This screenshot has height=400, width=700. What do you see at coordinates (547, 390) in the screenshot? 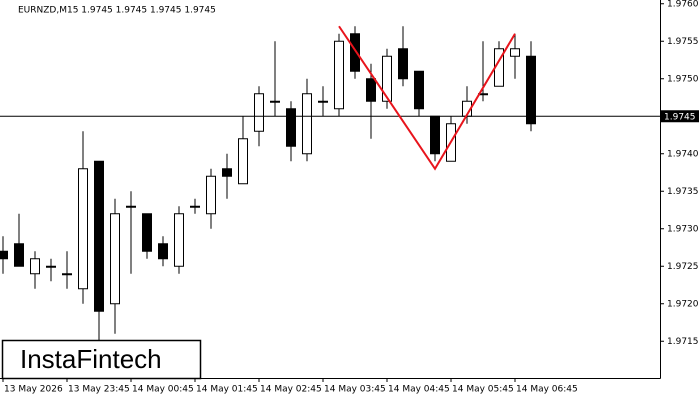
I see `x-tick-label: 14 May 06:45` at bounding box center [547, 390].